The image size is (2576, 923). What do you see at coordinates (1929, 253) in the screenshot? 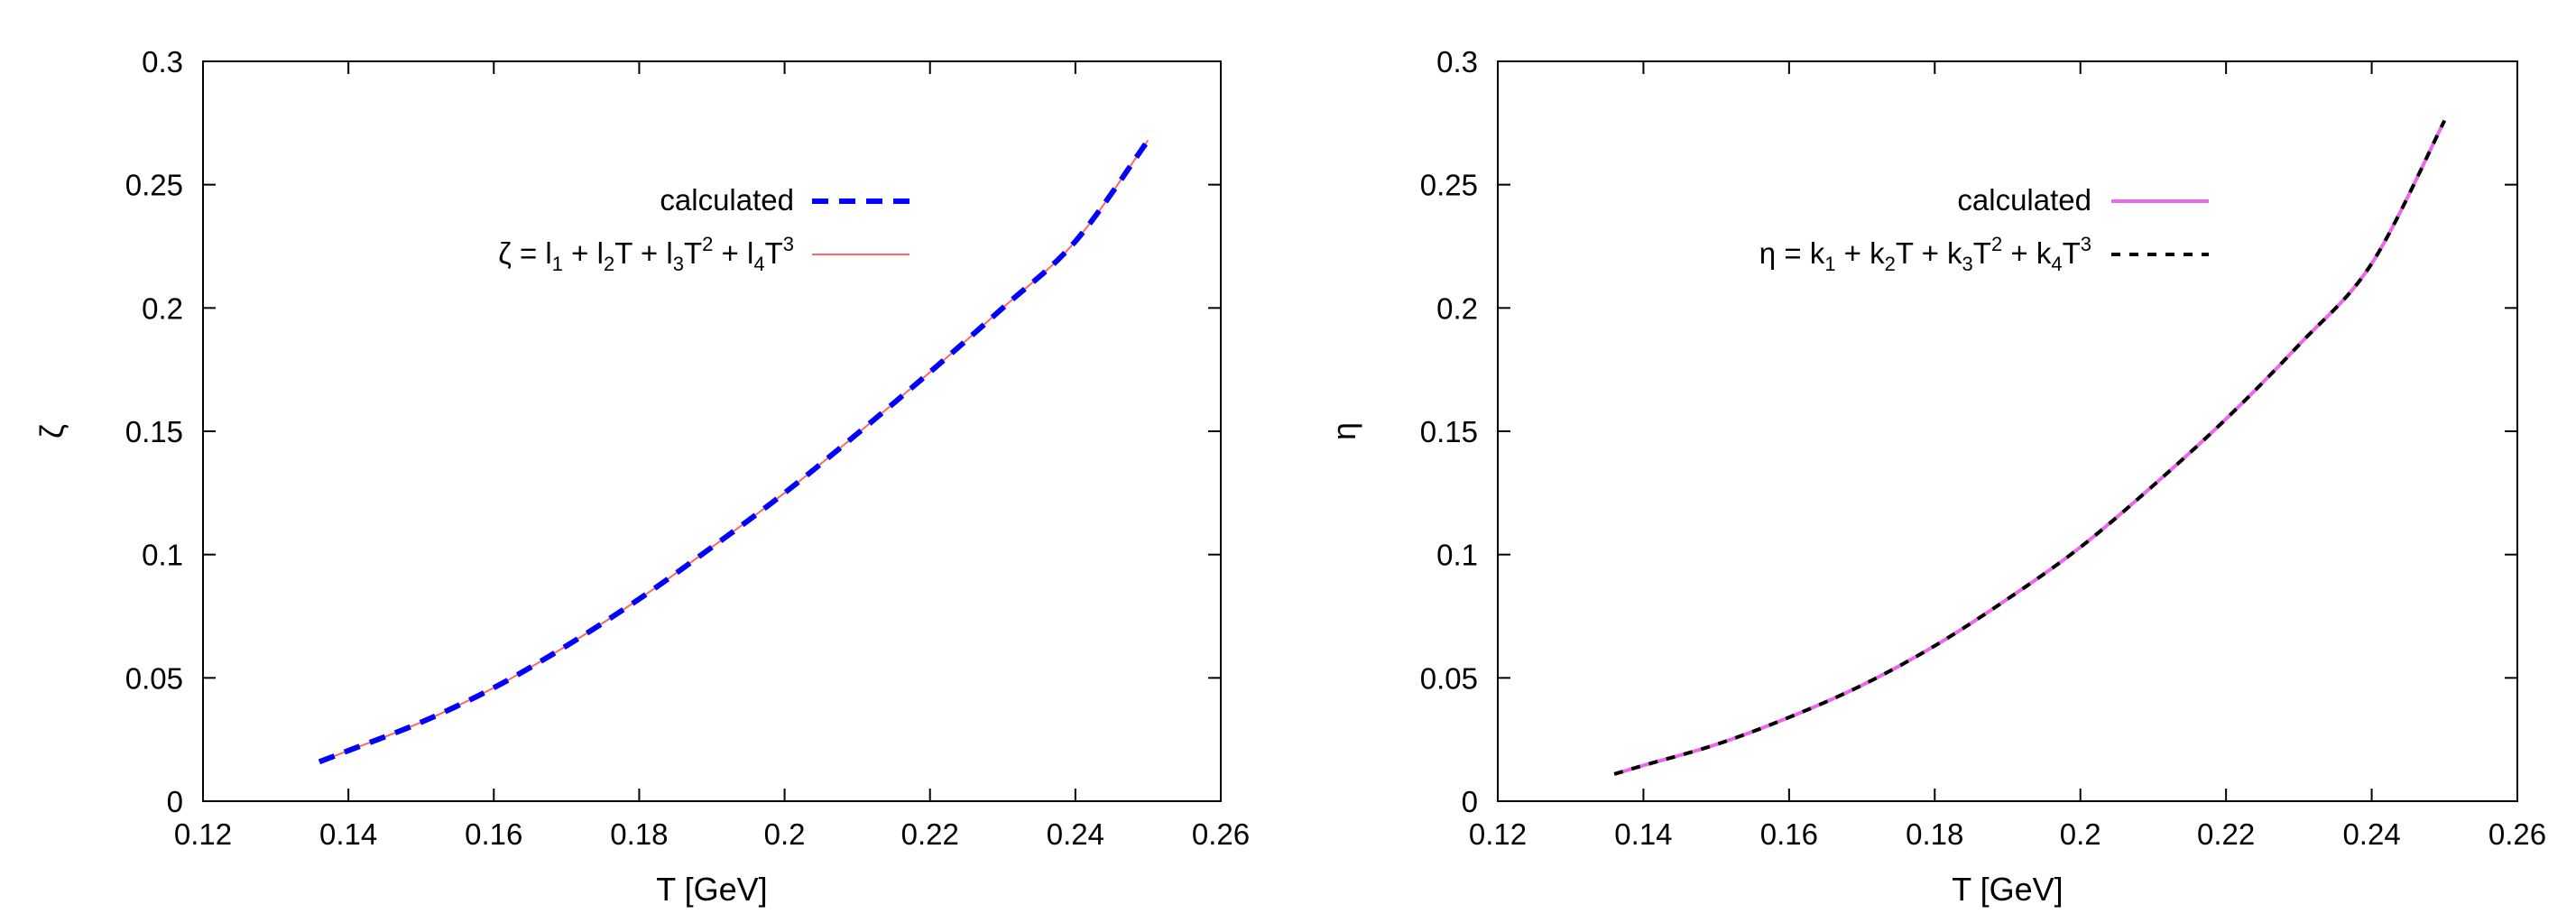
I see `legend-label-part: T + k` at bounding box center [1929, 253].